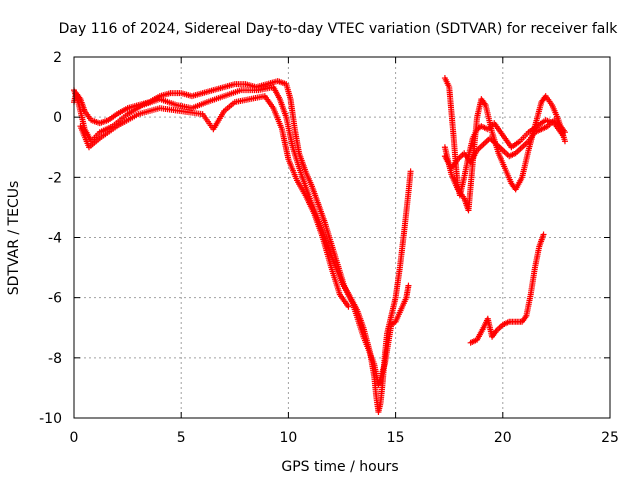  What do you see at coordinates (74, 438) in the screenshot?
I see `x-tick-label: 0` at bounding box center [74, 438].